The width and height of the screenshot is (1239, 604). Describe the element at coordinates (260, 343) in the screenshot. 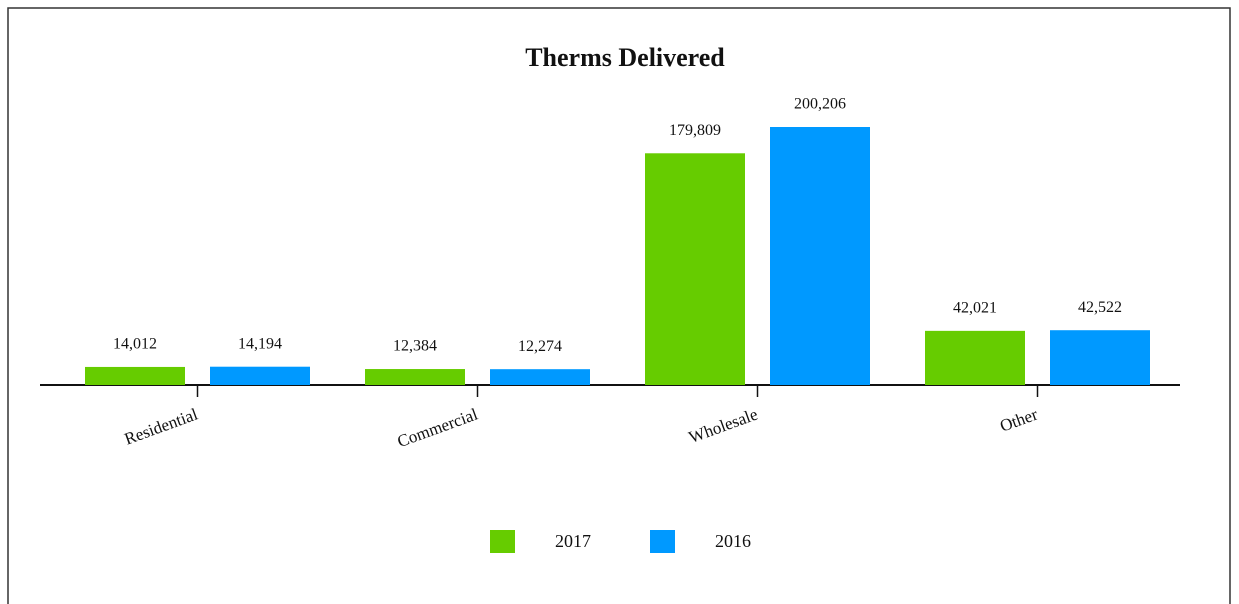

I see `value-label: 14,194` at that location.